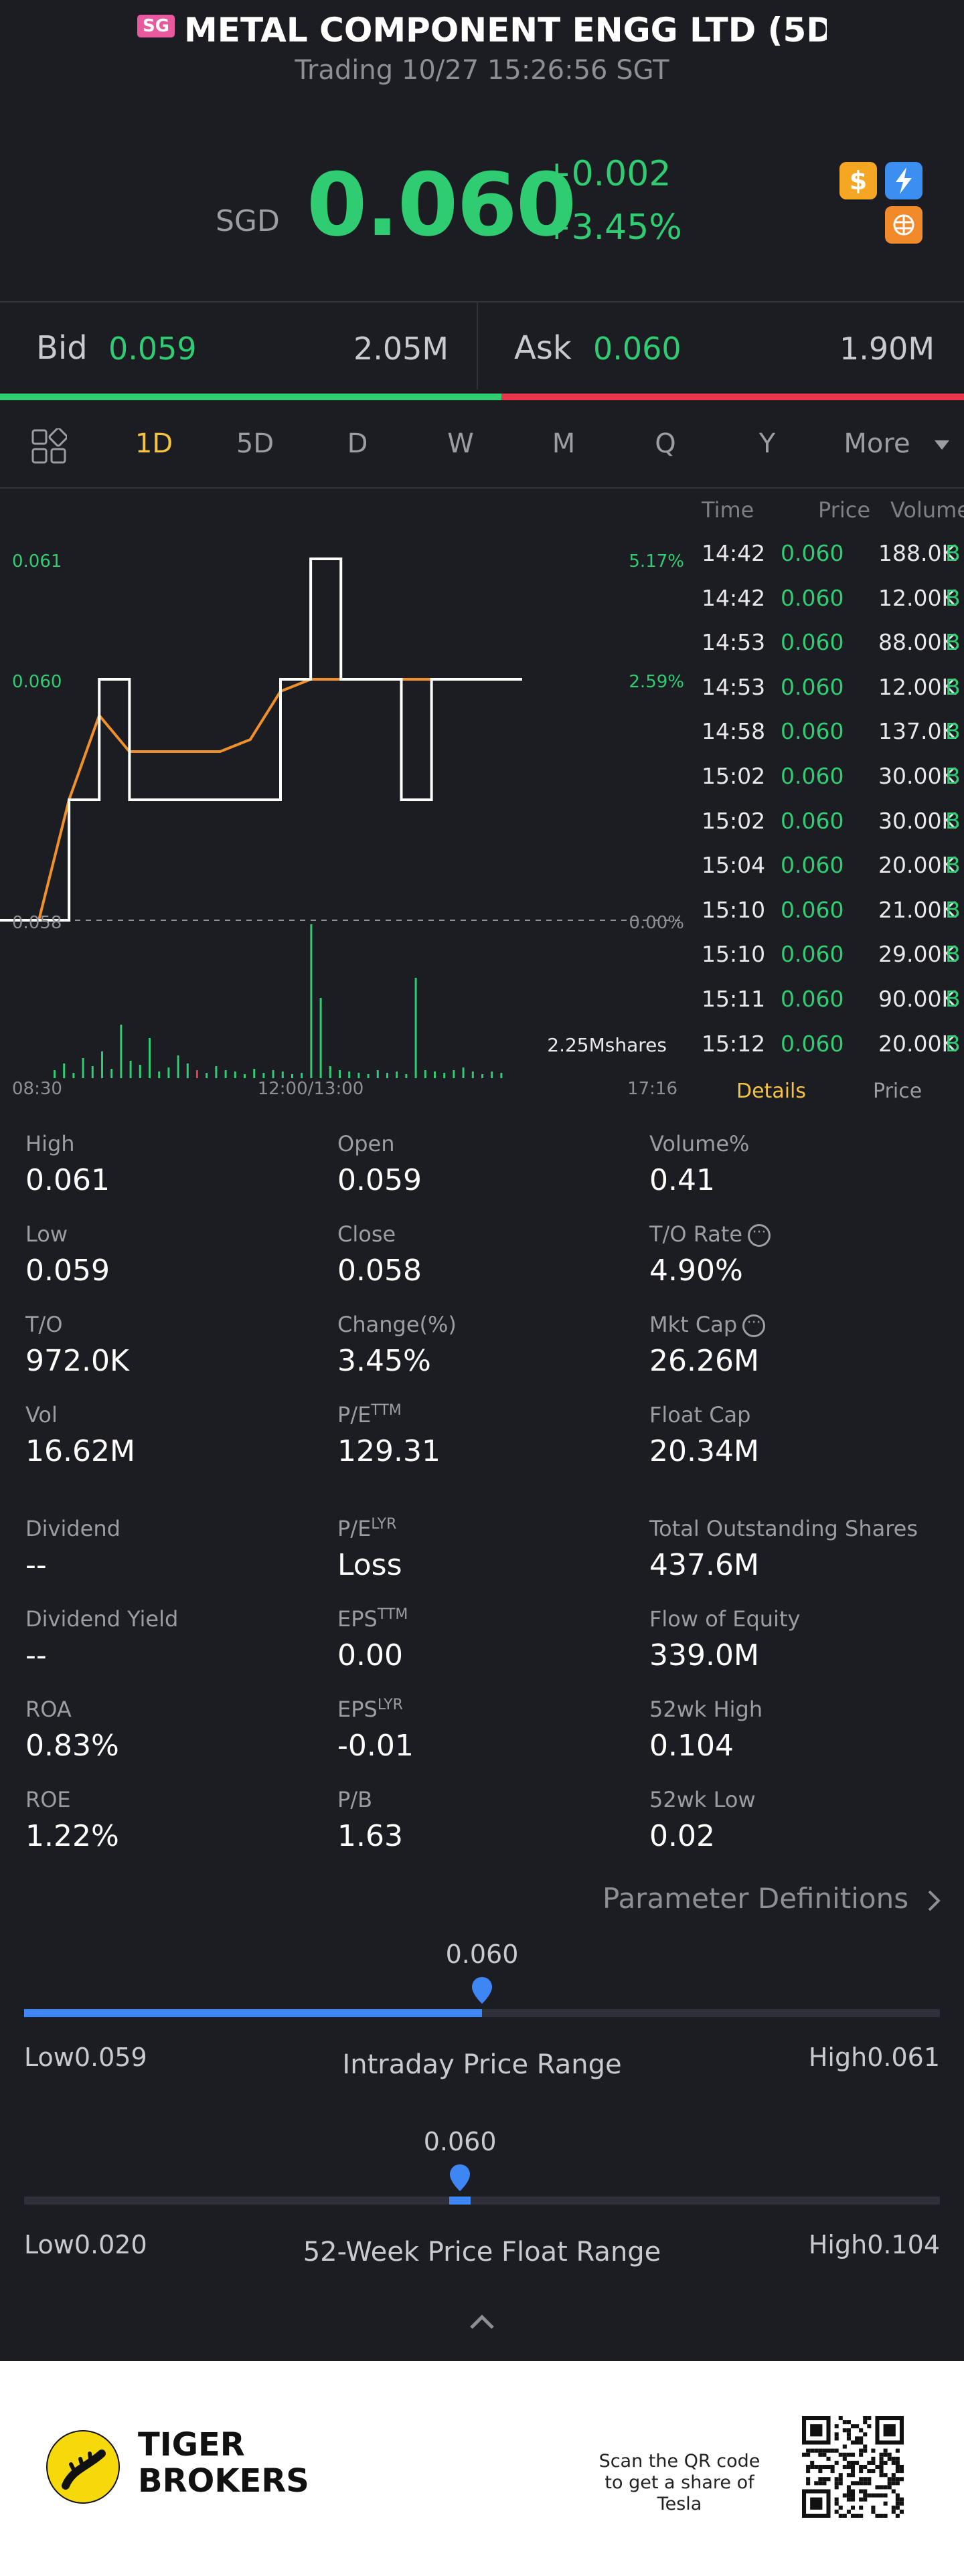 Image resolution: width=964 pixels, height=2576 pixels. What do you see at coordinates (477, 346) in the screenshot?
I see `bid-ask-separator` at bounding box center [477, 346].